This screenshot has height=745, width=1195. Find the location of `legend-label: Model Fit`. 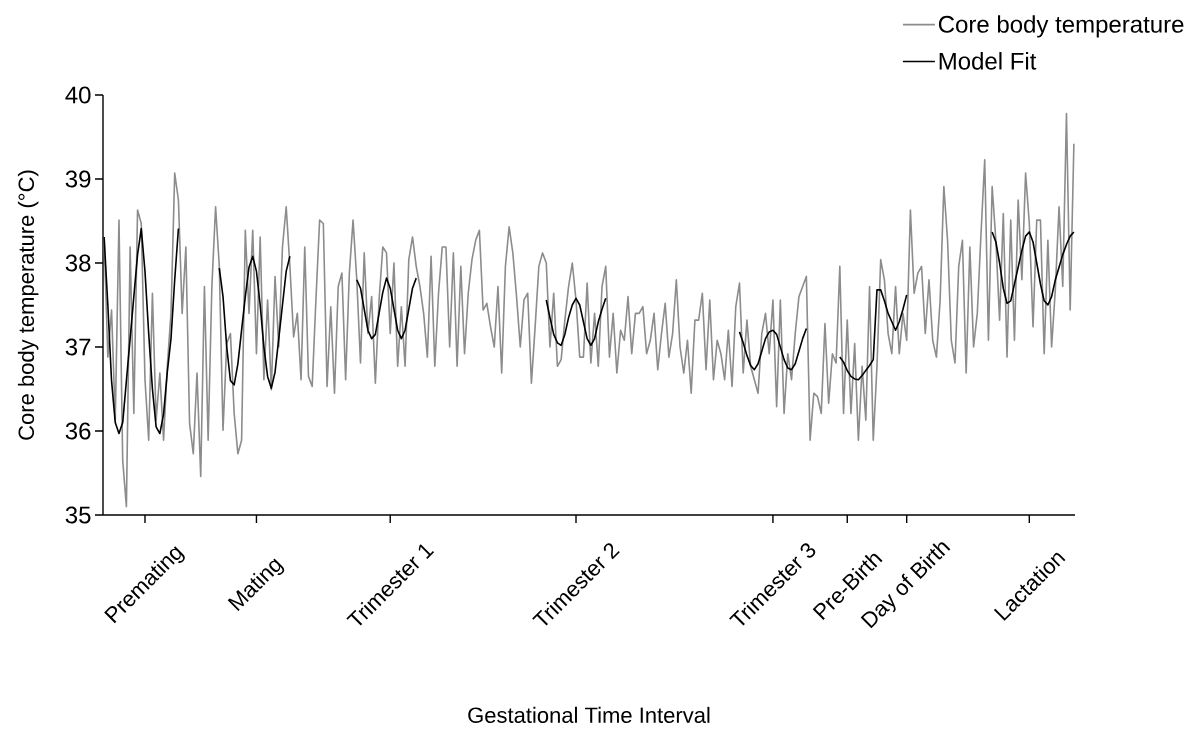

legend-label: Model Fit is located at coordinates (988, 61).